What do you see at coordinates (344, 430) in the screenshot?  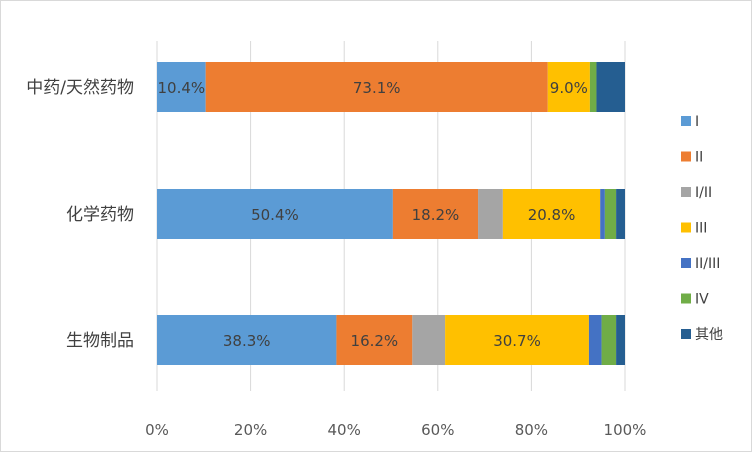 I see `x-tick-label: 40%` at bounding box center [344, 430].